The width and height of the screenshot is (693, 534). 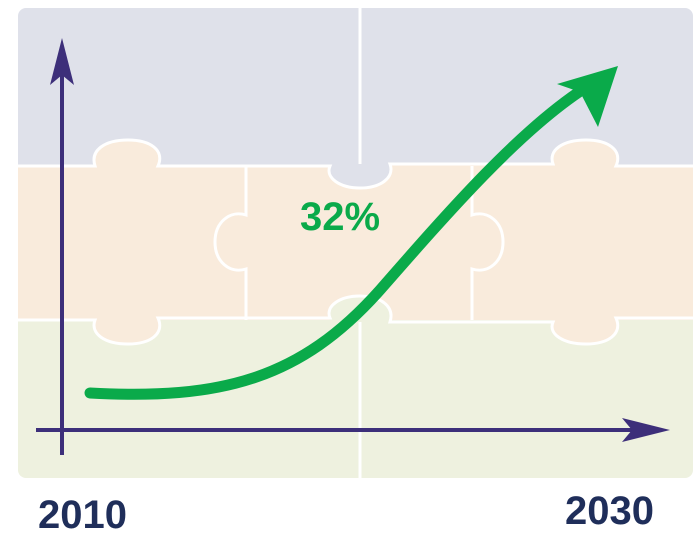 I want to click on growth-label: 32%, so click(x=340, y=217).